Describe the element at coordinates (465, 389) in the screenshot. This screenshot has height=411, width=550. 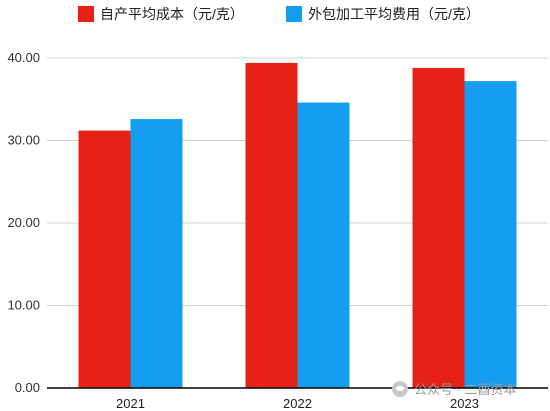
I see `watermark-label: 公众号 · 二酉资本` at that location.